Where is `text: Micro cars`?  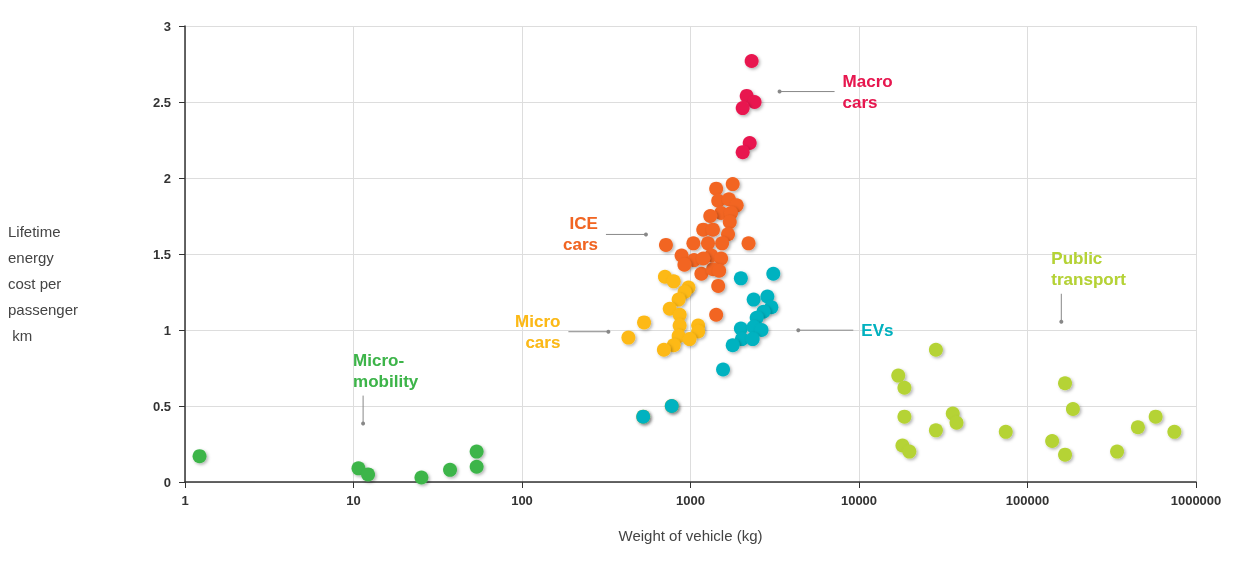 text: Micro cars is located at coordinates (538, 331).